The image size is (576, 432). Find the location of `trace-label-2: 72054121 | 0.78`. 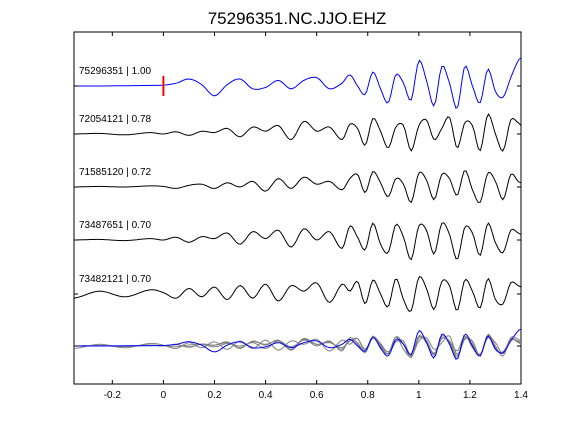

trace-label-2: 72054121 | 0.78 is located at coordinates (115, 119).